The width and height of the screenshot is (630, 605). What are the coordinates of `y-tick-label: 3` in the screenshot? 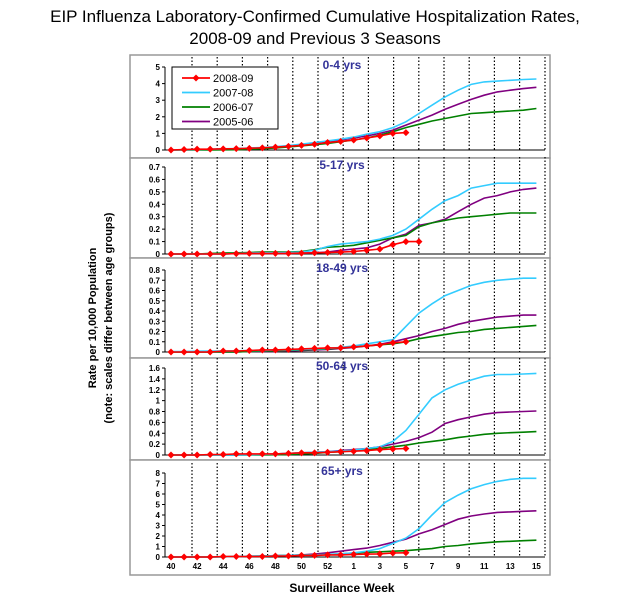 It's located at (158, 100).